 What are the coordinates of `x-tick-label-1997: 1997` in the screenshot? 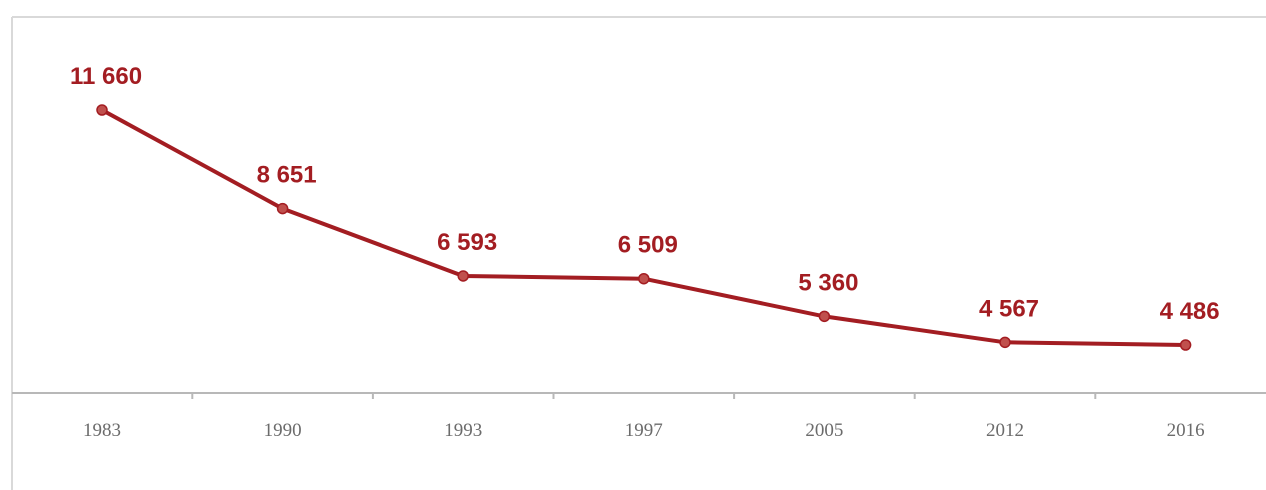 It's located at (644, 430).